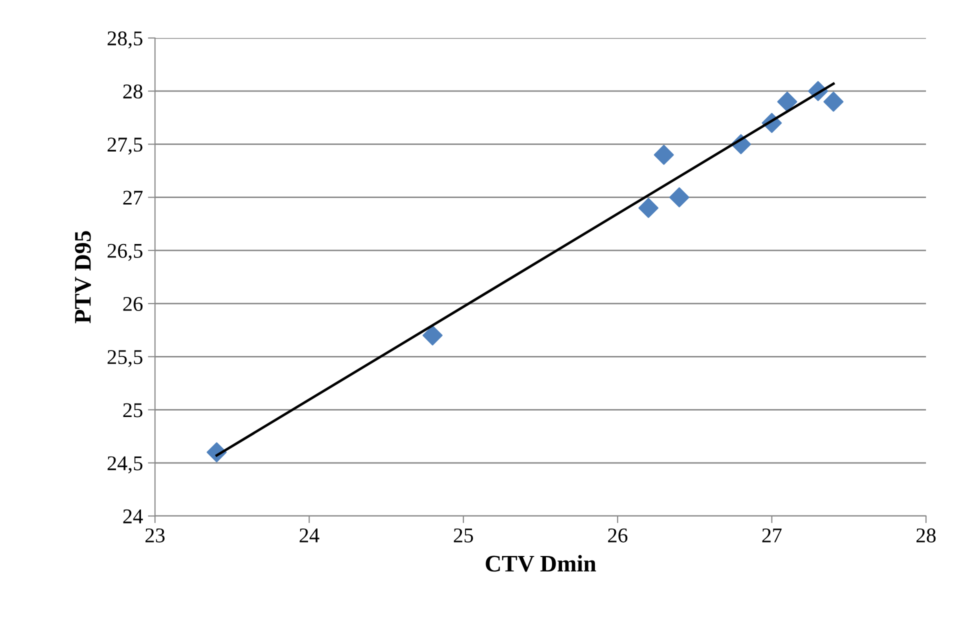 Image resolution: width=959 pixels, height=630 pixels. Describe the element at coordinates (926, 535) in the screenshot. I see `x-tick-label: 28` at that location.